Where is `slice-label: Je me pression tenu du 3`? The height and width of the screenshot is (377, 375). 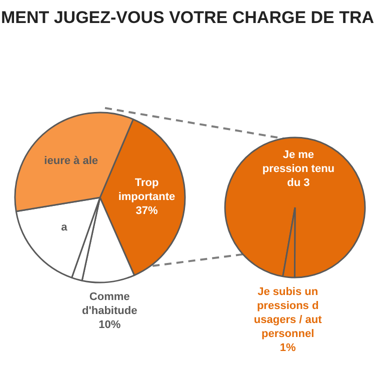 slice-label: Je me pression tenu du 3 is located at coordinates (298, 169).